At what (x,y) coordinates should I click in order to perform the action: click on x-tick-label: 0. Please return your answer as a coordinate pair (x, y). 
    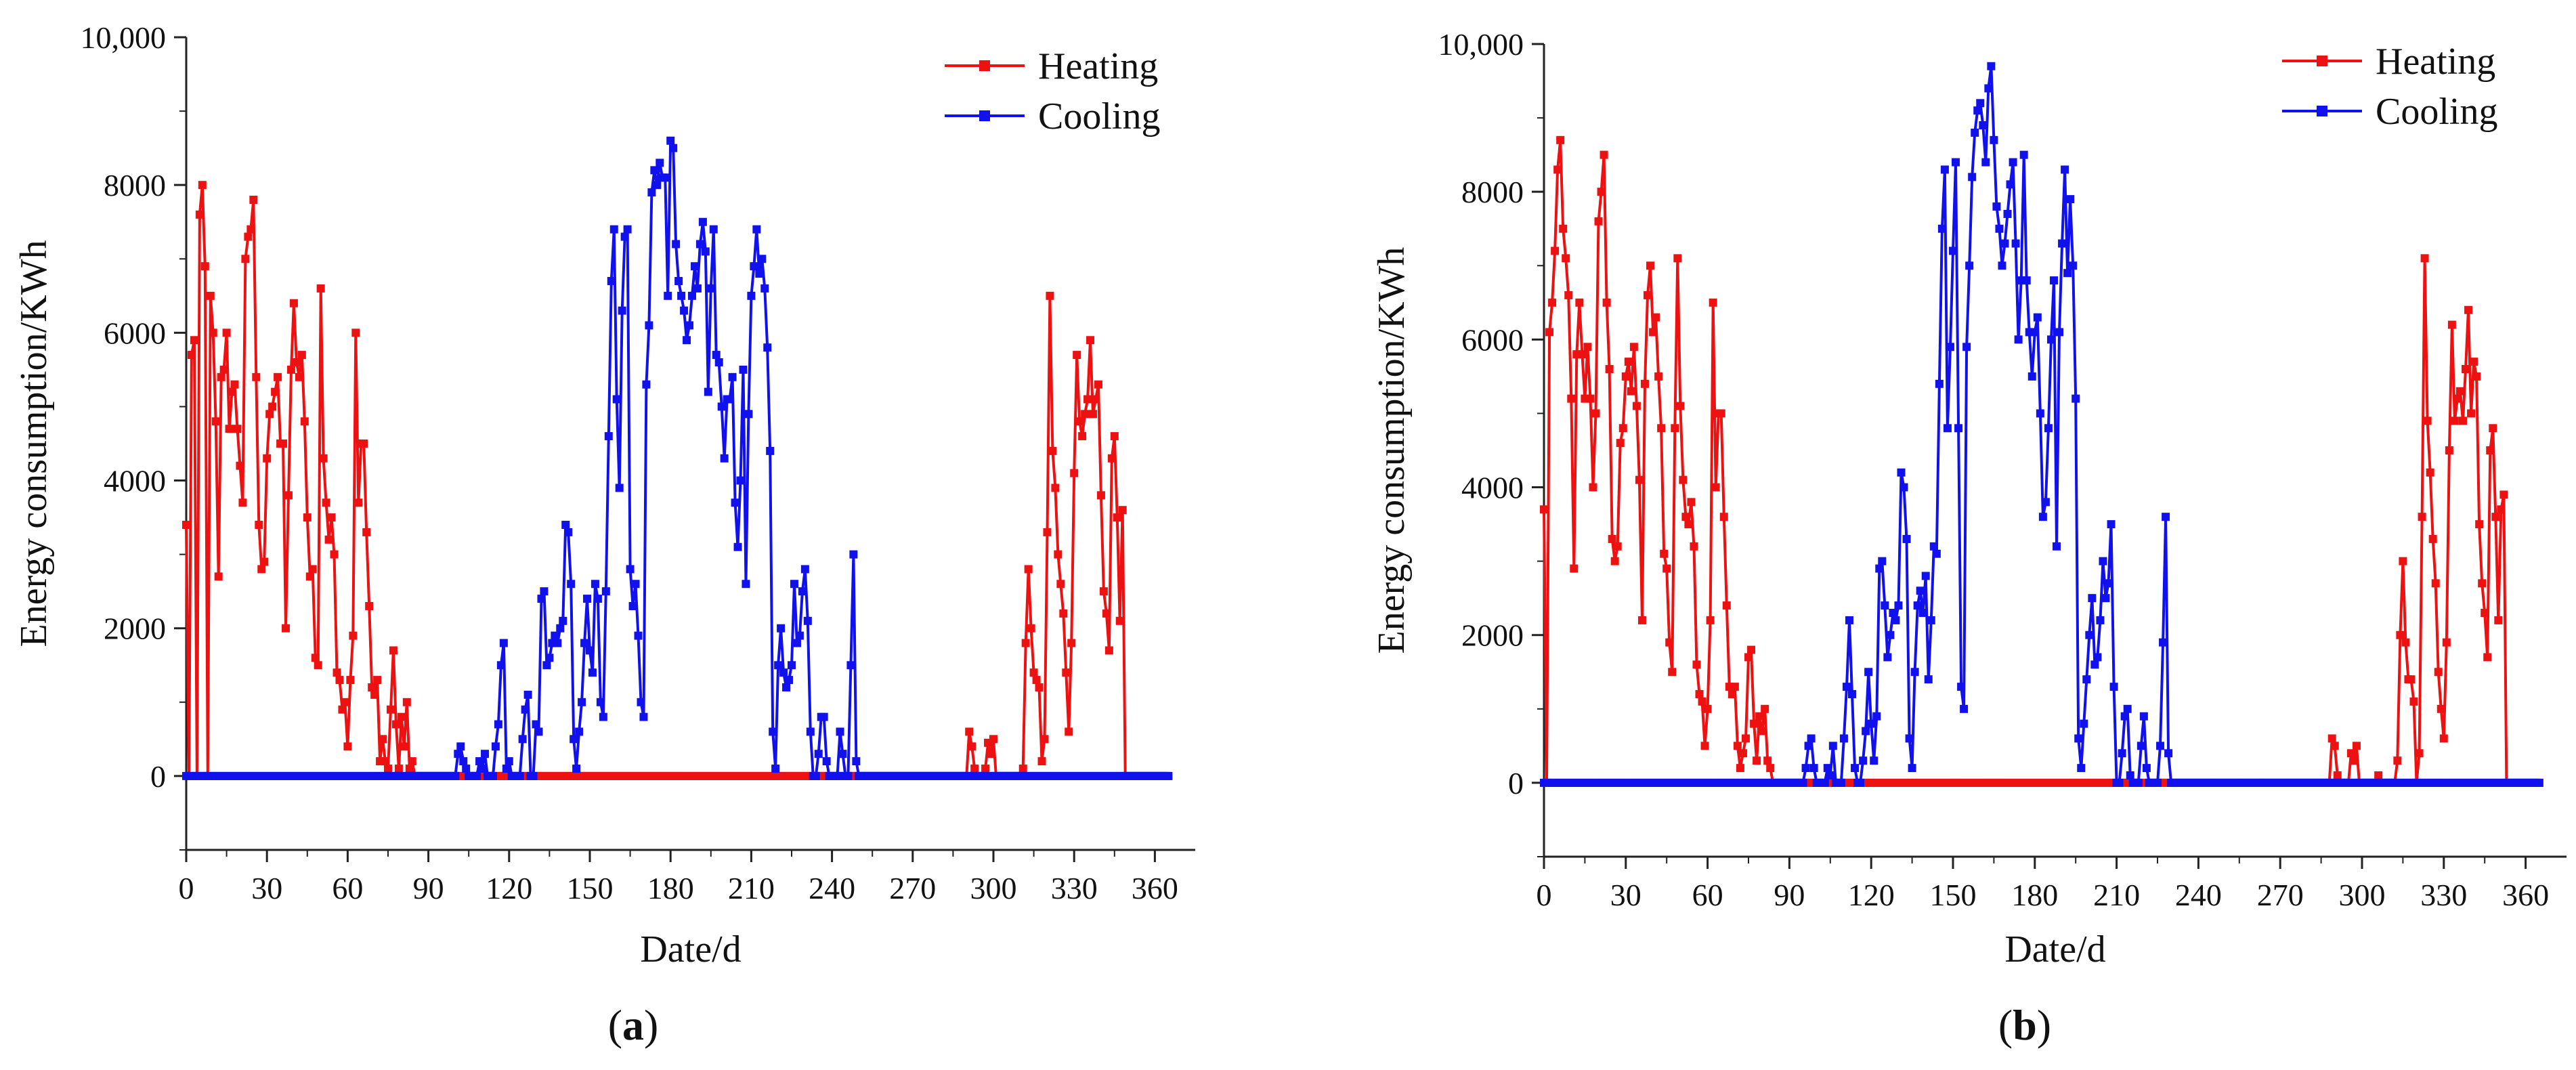
    Looking at the image, I should click on (1544, 895).